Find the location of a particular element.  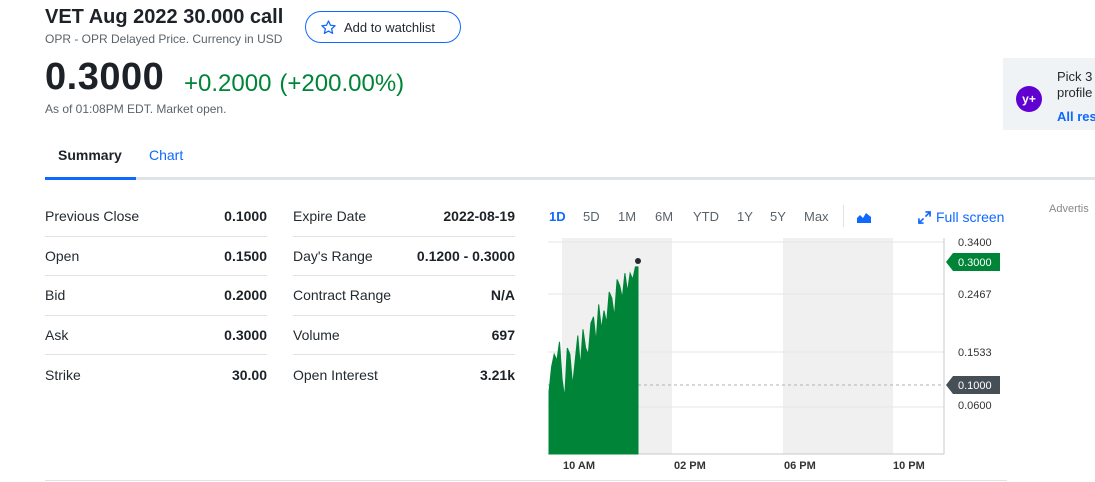

range-1d-button: 1D is located at coordinates (557, 216).